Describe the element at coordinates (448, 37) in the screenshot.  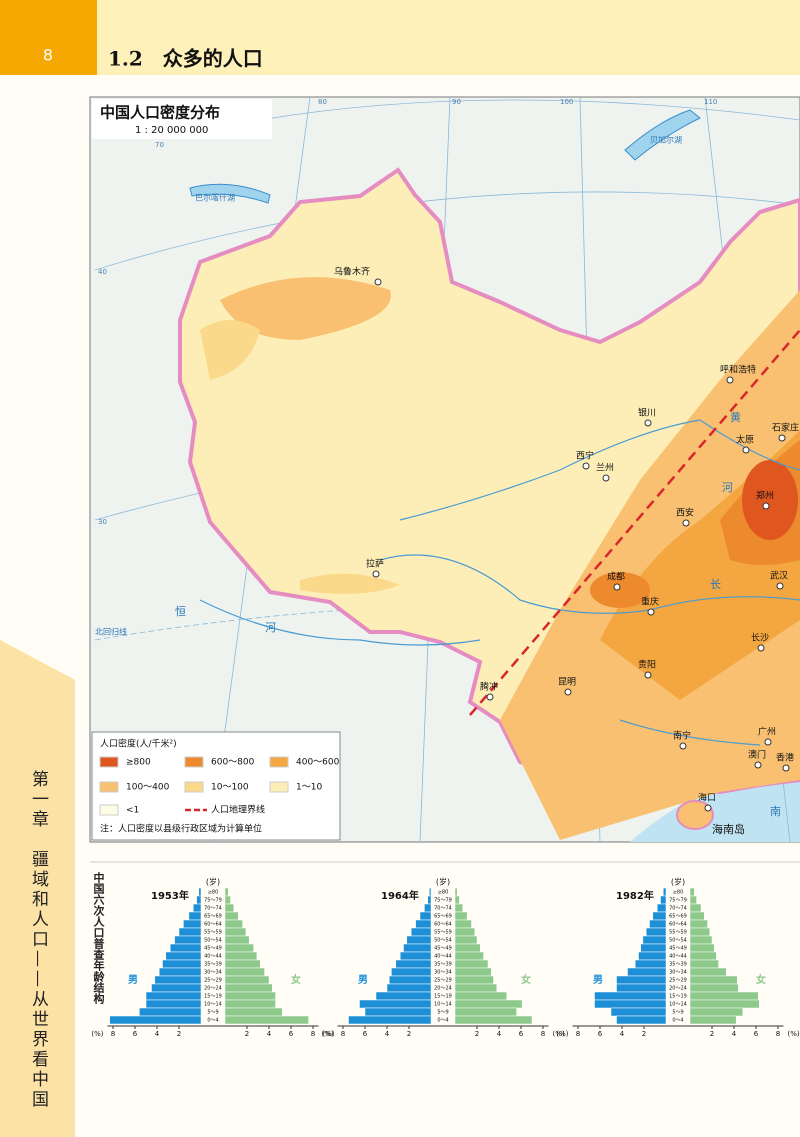
I see `header-band` at that location.